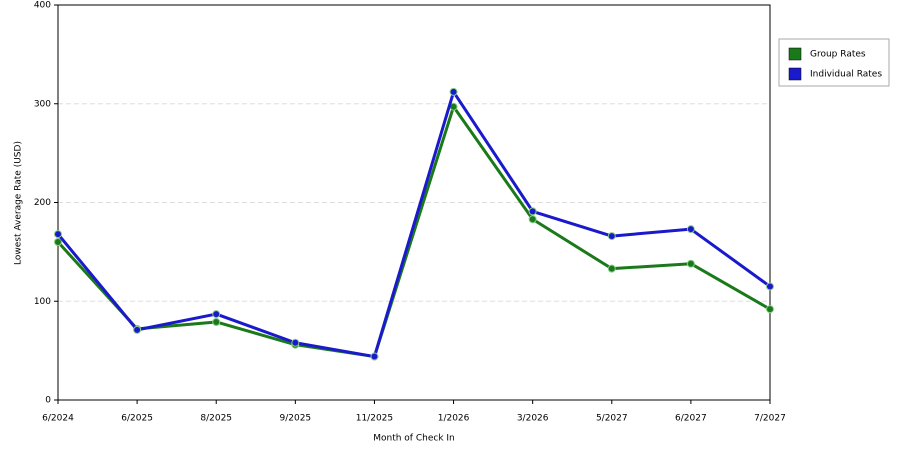 The image size is (900, 450). Describe the element at coordinates (42, 6) in the screenshot. I see `y-tick-label: 400` at that location.